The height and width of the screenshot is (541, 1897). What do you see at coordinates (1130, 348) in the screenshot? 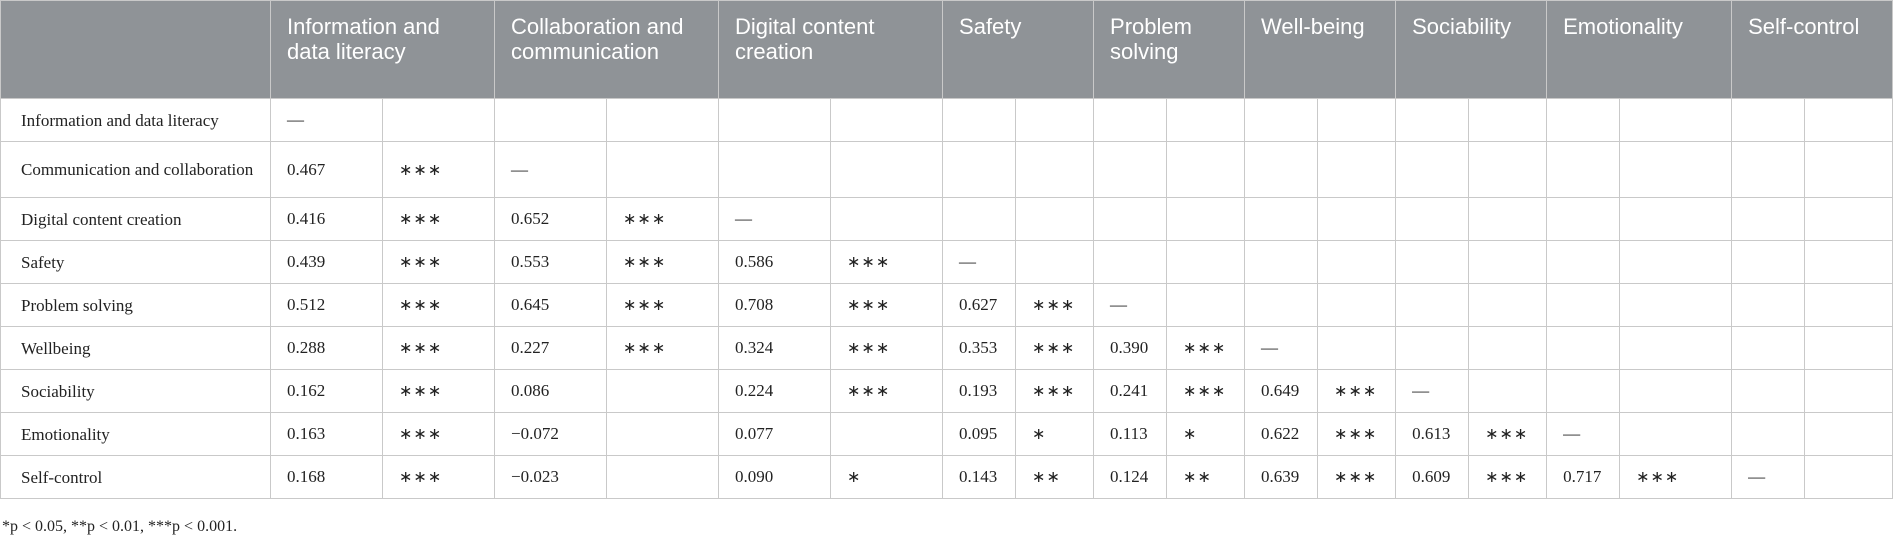
I see `value-cell: 0.390` at bounding box center [1130, 348].